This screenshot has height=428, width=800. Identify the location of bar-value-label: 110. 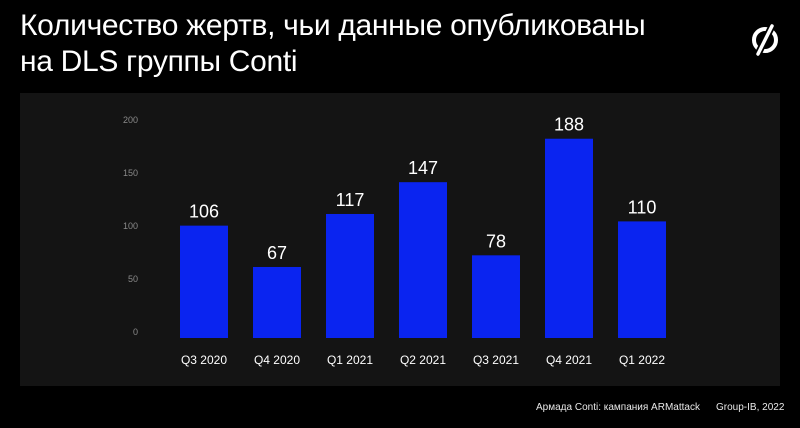
(642, 207).